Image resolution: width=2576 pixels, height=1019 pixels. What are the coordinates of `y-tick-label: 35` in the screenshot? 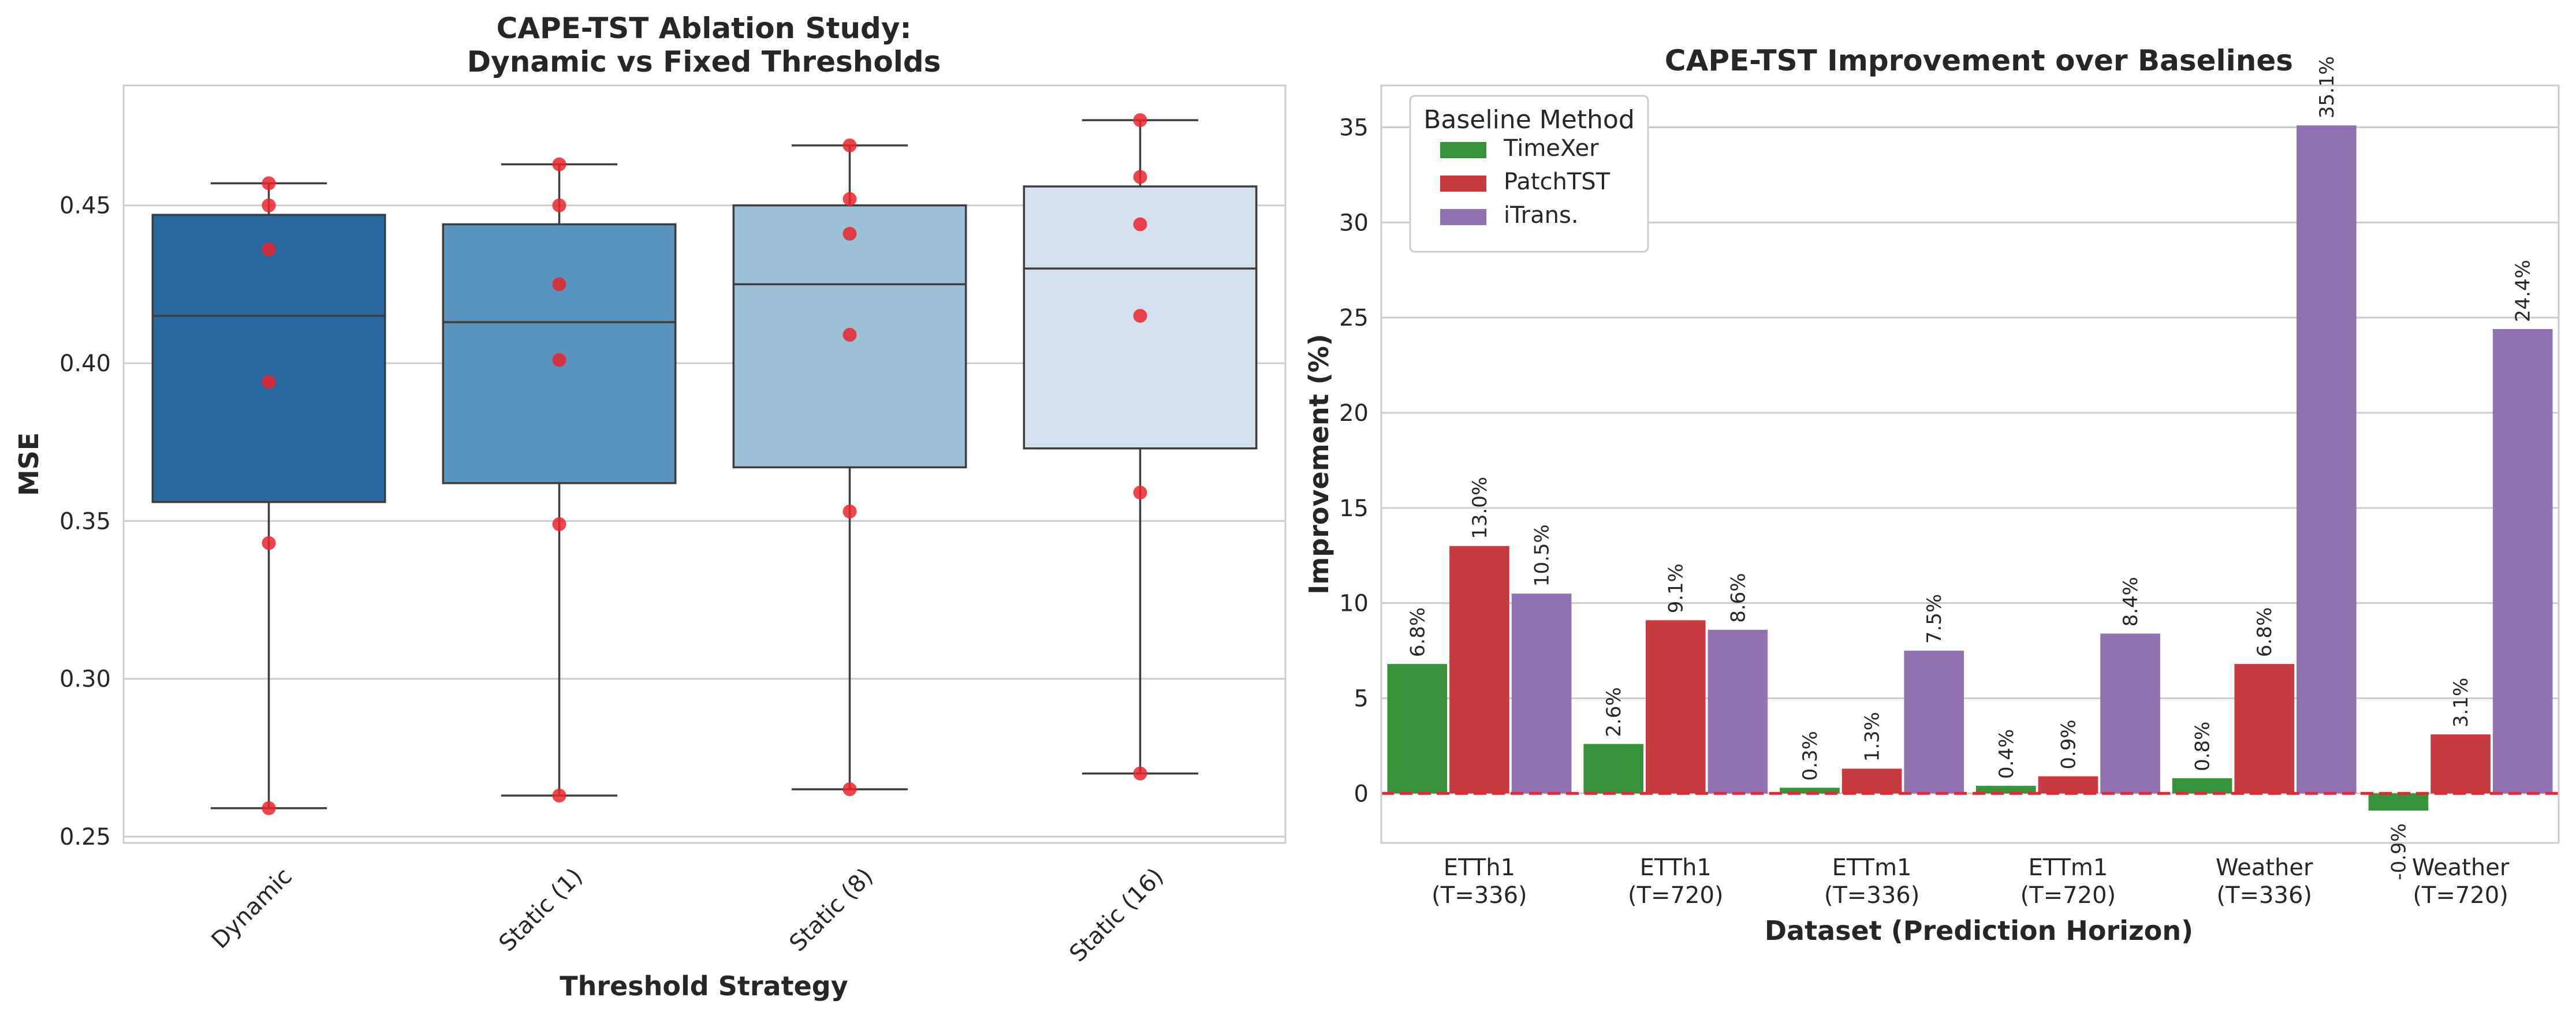 It's located at (1354, 128).